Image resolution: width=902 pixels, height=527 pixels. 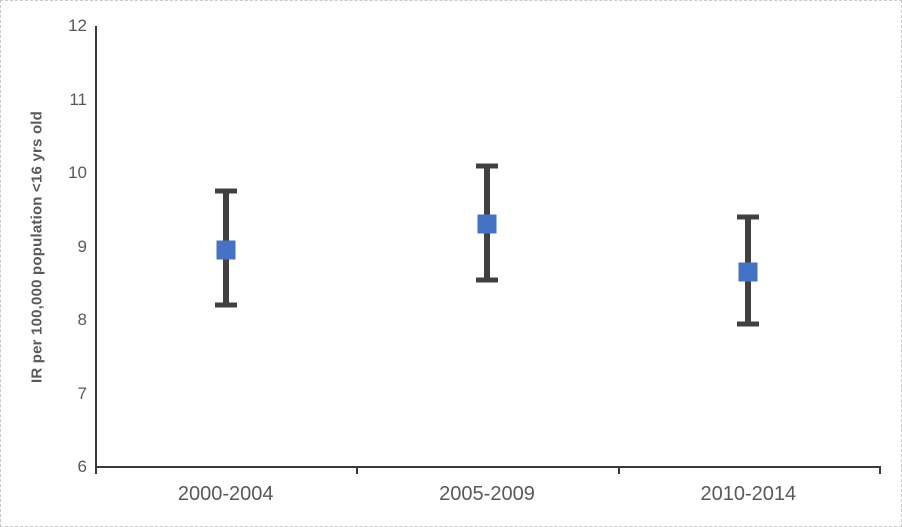 What do you see at coordinates (748, 272) in the screenshot?
I see `data-point-marker-2010-2014` at bounding box center [748, 272].